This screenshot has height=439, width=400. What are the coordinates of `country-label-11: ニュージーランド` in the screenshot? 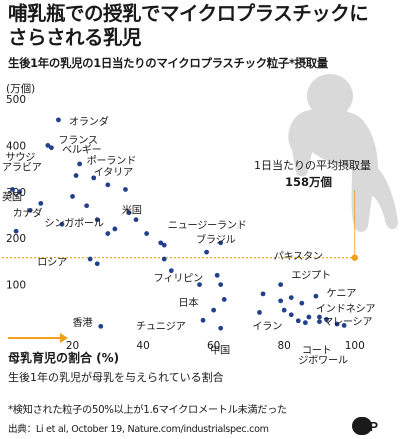 It's located at (207, 226).